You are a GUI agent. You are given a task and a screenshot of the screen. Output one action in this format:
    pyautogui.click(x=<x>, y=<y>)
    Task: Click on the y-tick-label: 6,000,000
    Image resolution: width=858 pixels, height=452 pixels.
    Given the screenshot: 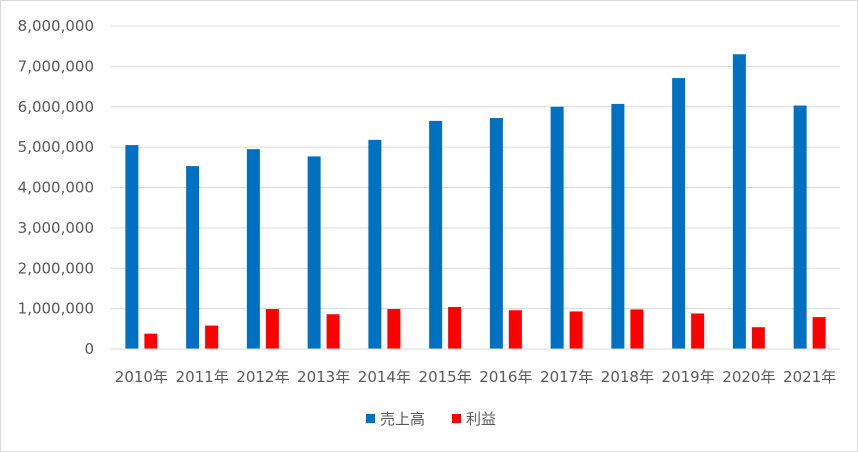 What is the action you would take?
    pyautogui.click(x=56, y=107)
    